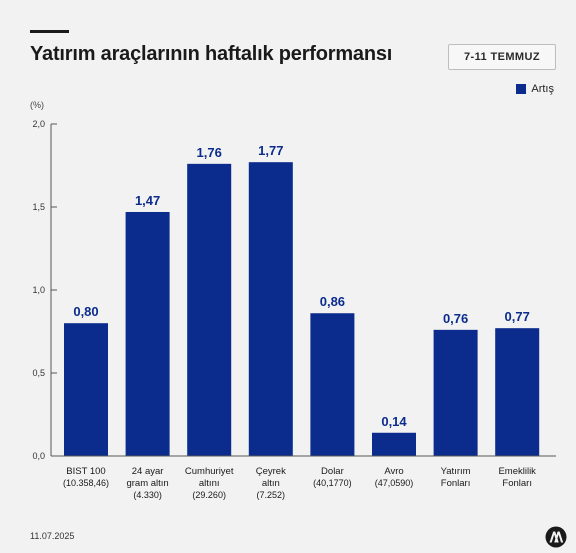 The height and width of the screenshot is (553, 576). Describe the element at coordinates (209, 495) in the screenshot. I see `x-category-price: (29.260)` at that location.